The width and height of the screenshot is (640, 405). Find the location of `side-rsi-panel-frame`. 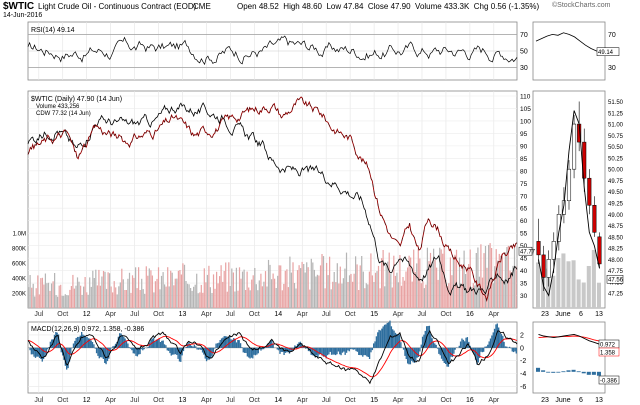

side-rsi-panel-frame is located at coordinates (569, 51).